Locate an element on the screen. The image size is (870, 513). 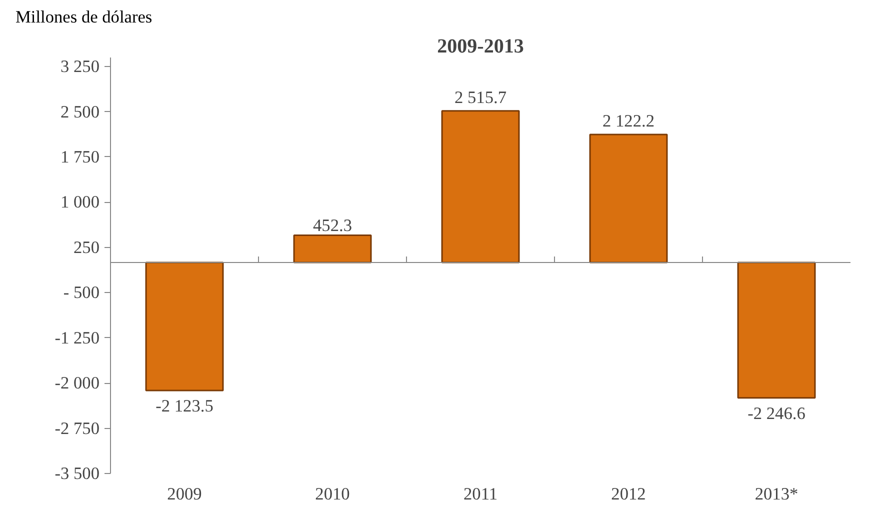
y-tick-label: -2 750 is located at coordinates (77, 428).